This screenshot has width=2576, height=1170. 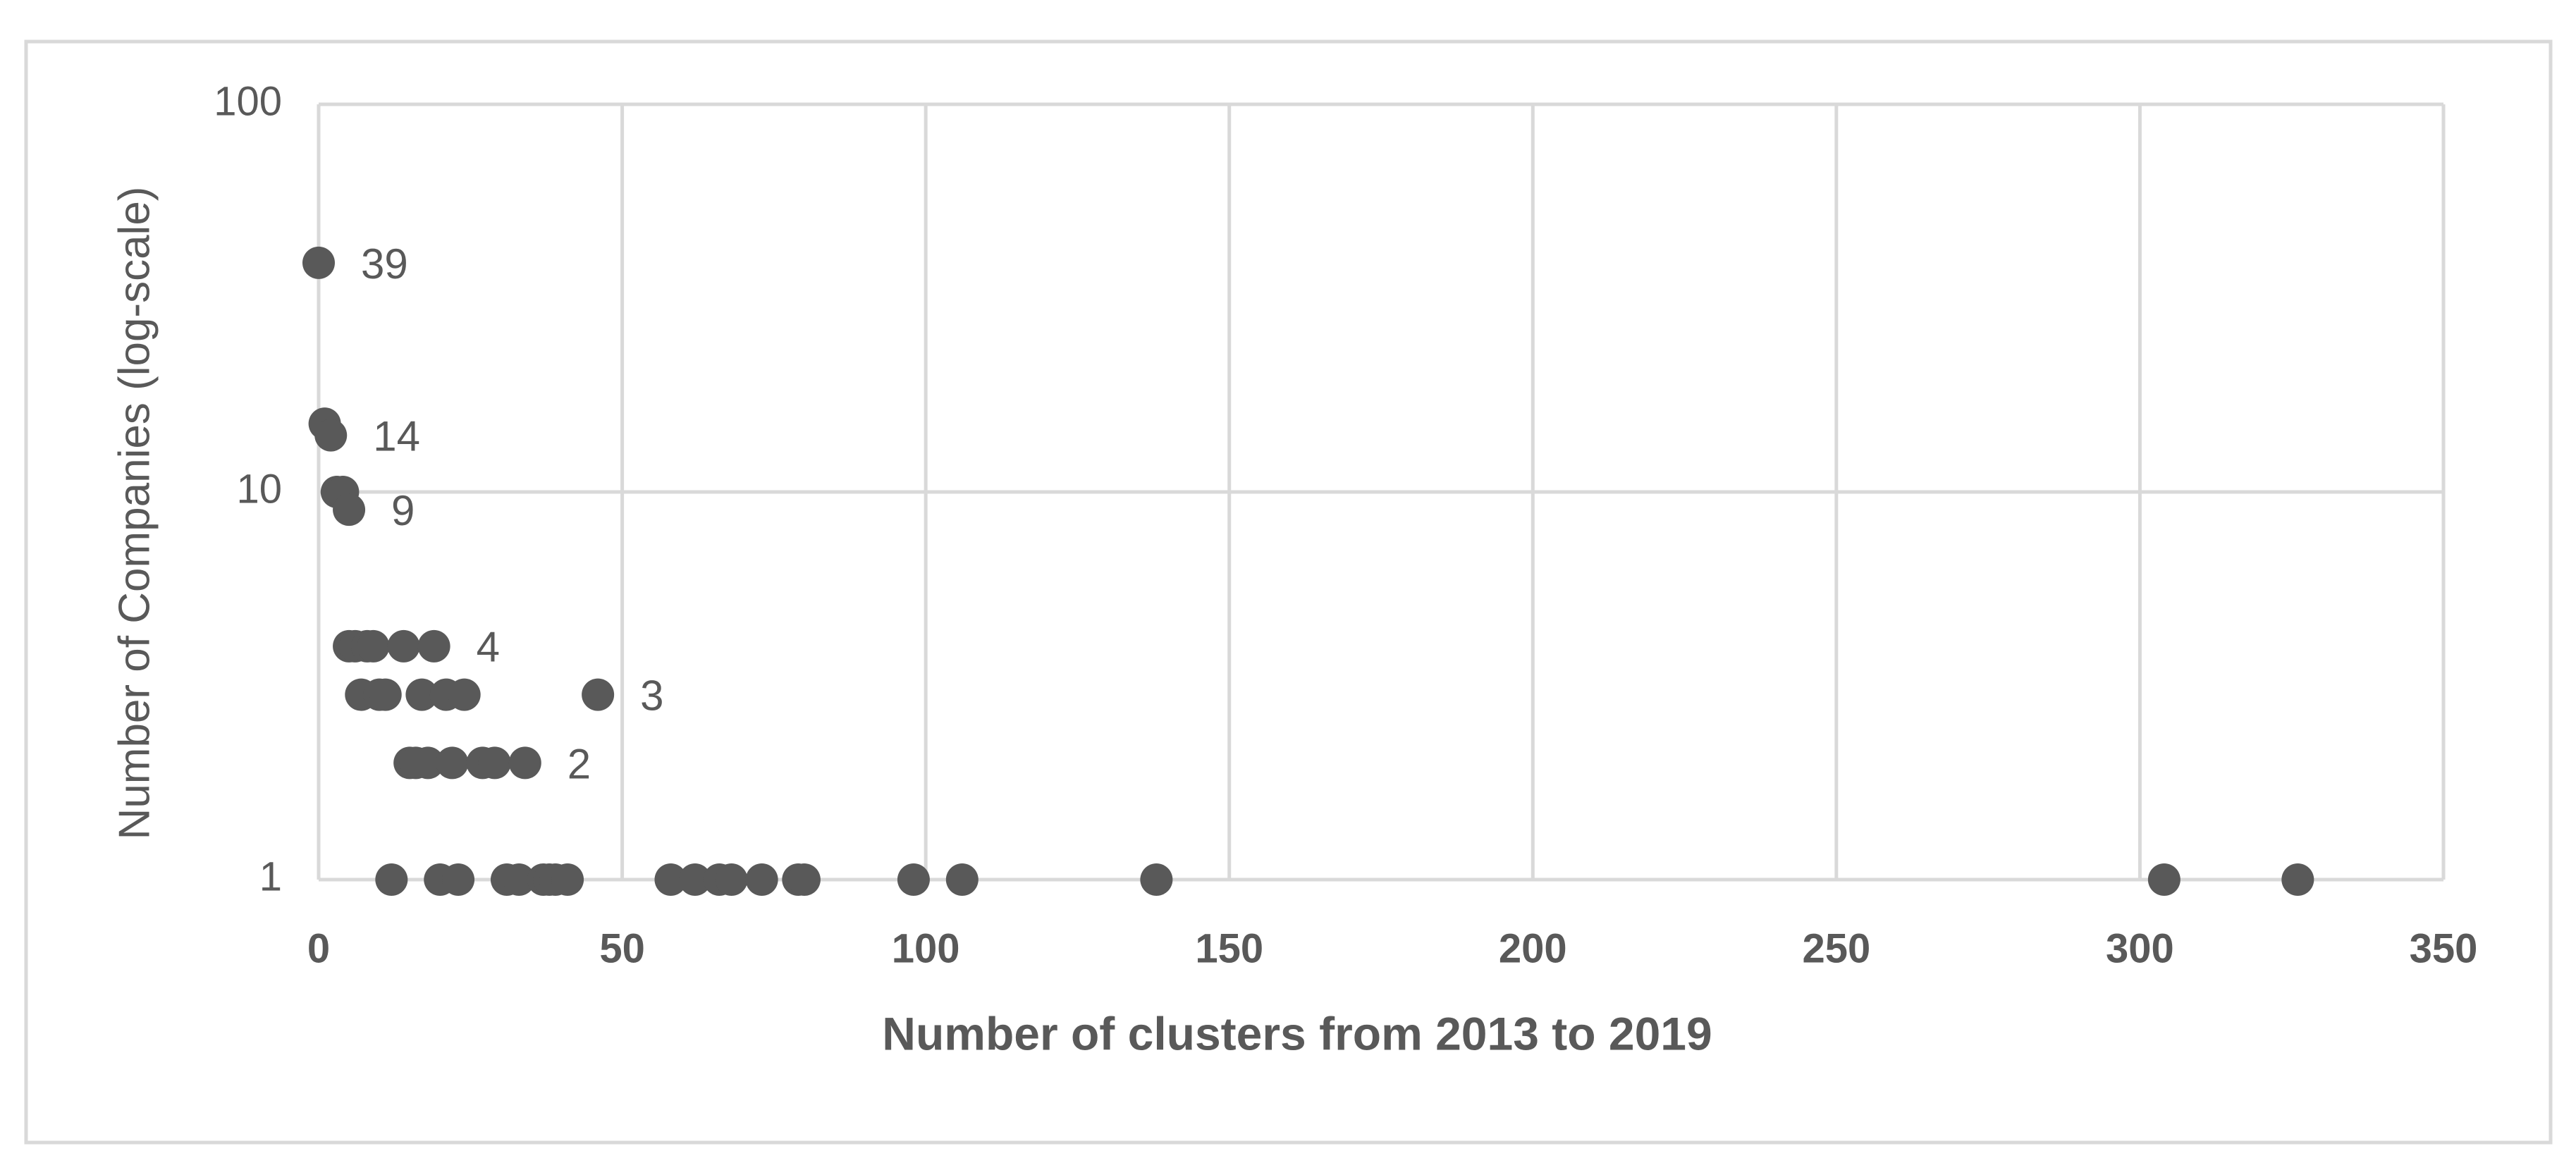 I want to click on y-tick-label: 1, so click(x=270, y=876).